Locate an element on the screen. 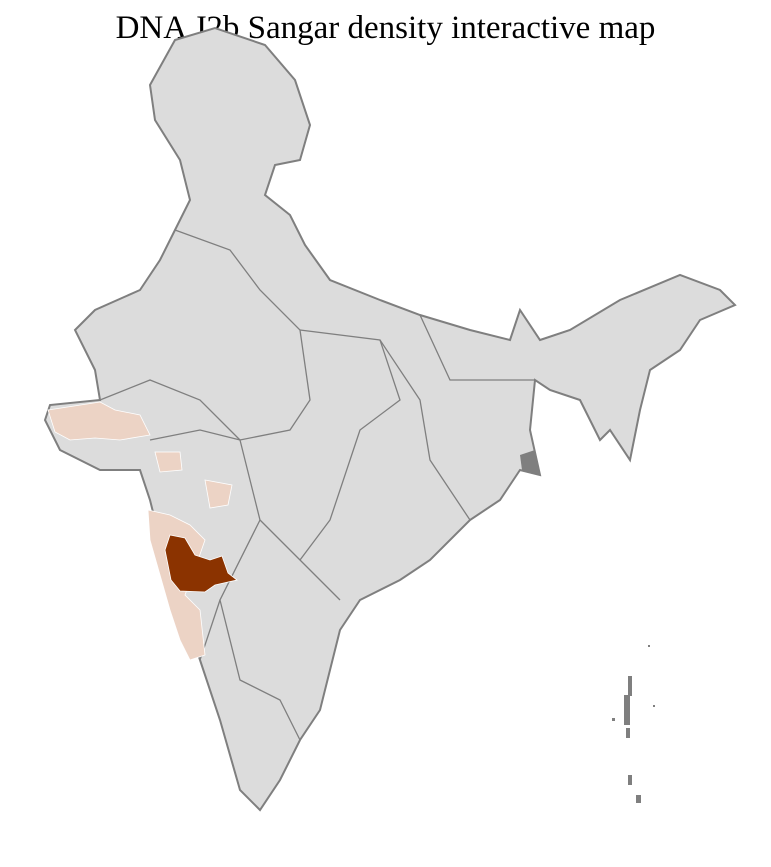  district-low-gujarat is located at coordinates (168, 462).